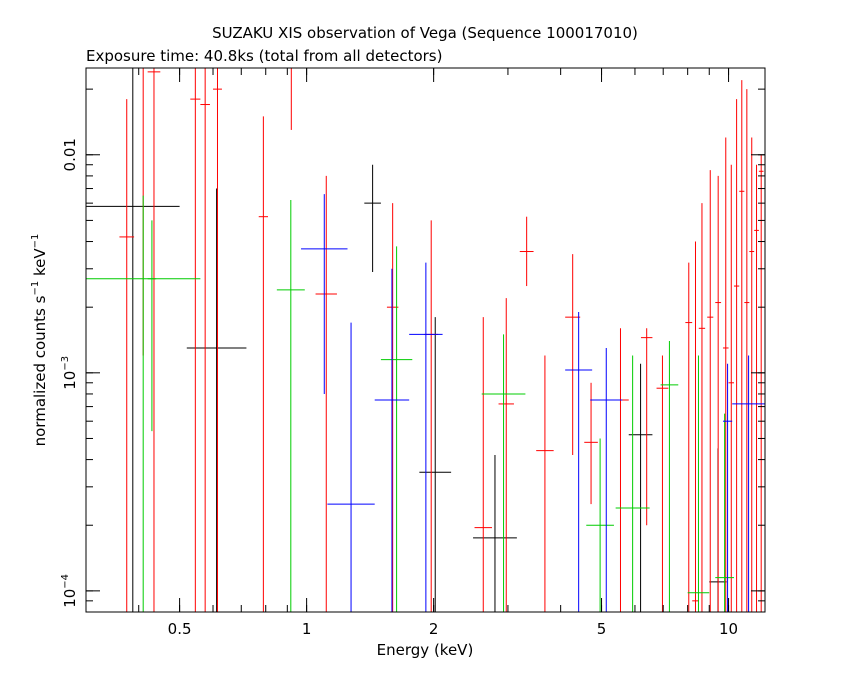 The image size is (850, 680). I want to click on x-tick-label: 5, so click(602, 629).